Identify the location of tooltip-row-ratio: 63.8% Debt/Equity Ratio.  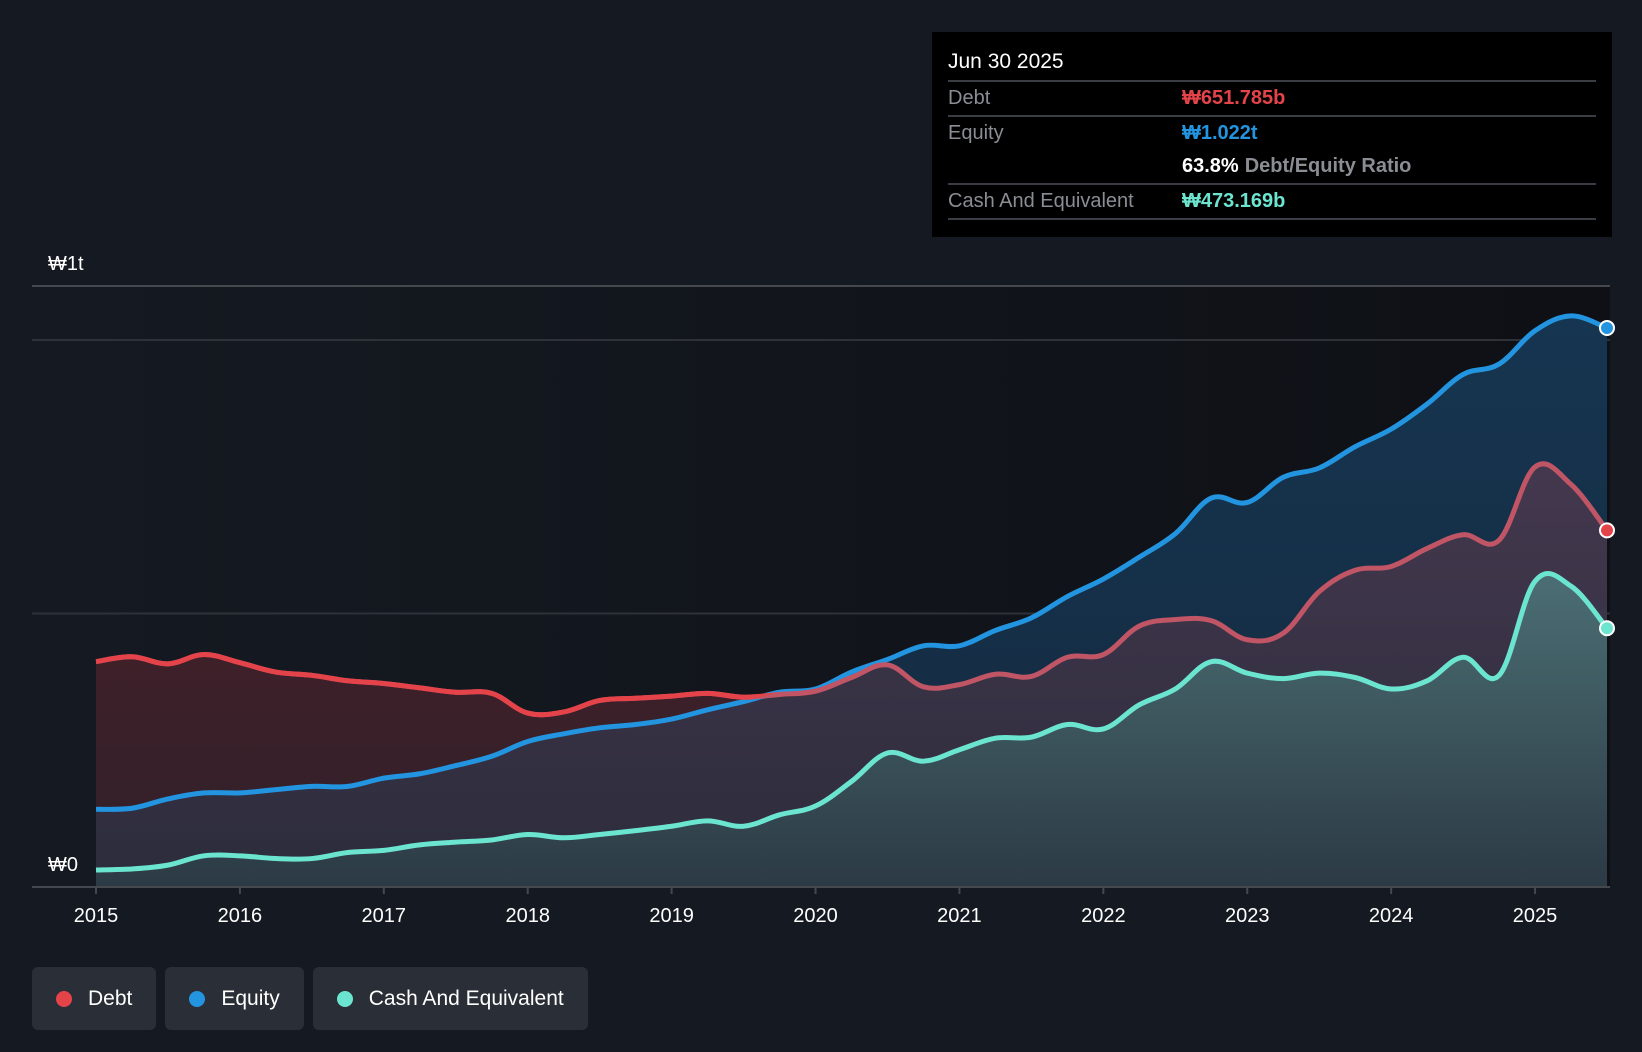
(1272, 167).